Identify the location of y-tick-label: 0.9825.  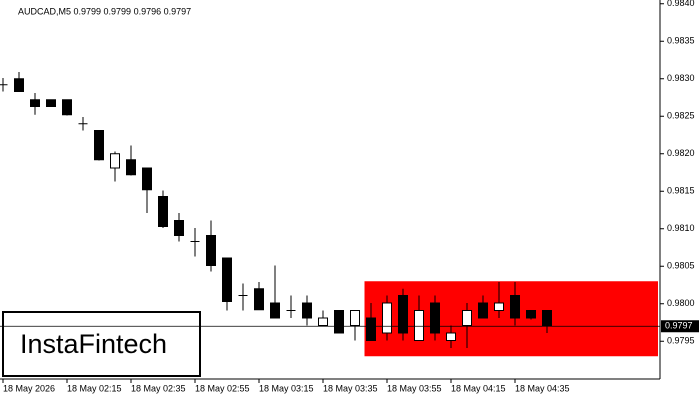
(681, 116).